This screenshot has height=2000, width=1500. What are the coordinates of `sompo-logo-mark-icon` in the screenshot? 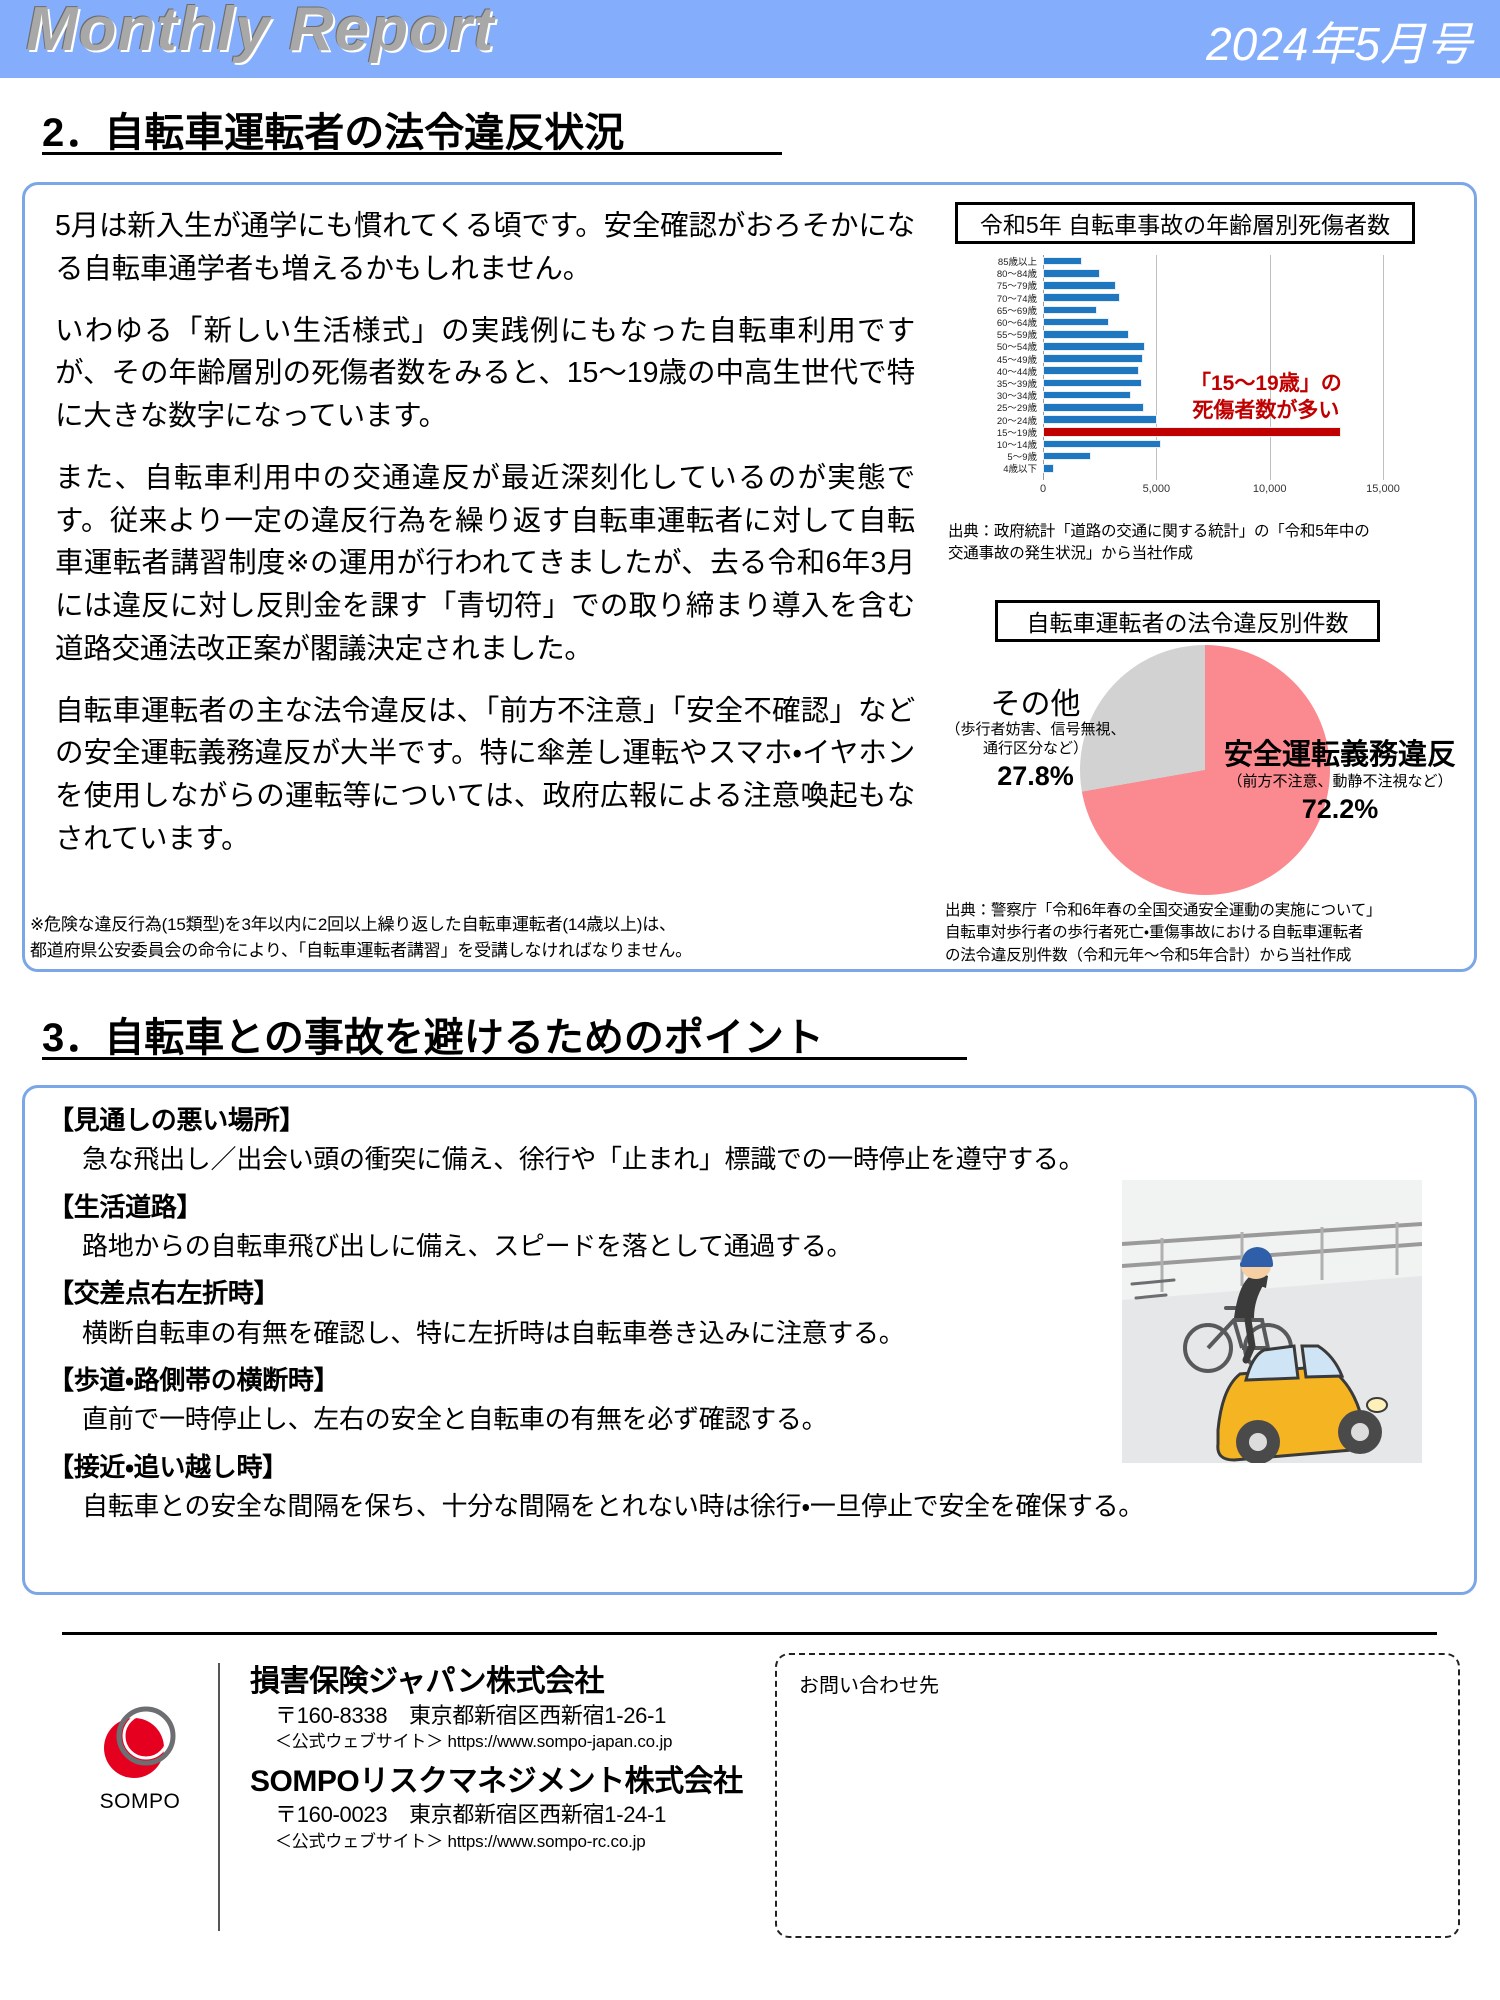 It's located at (140, 1744).